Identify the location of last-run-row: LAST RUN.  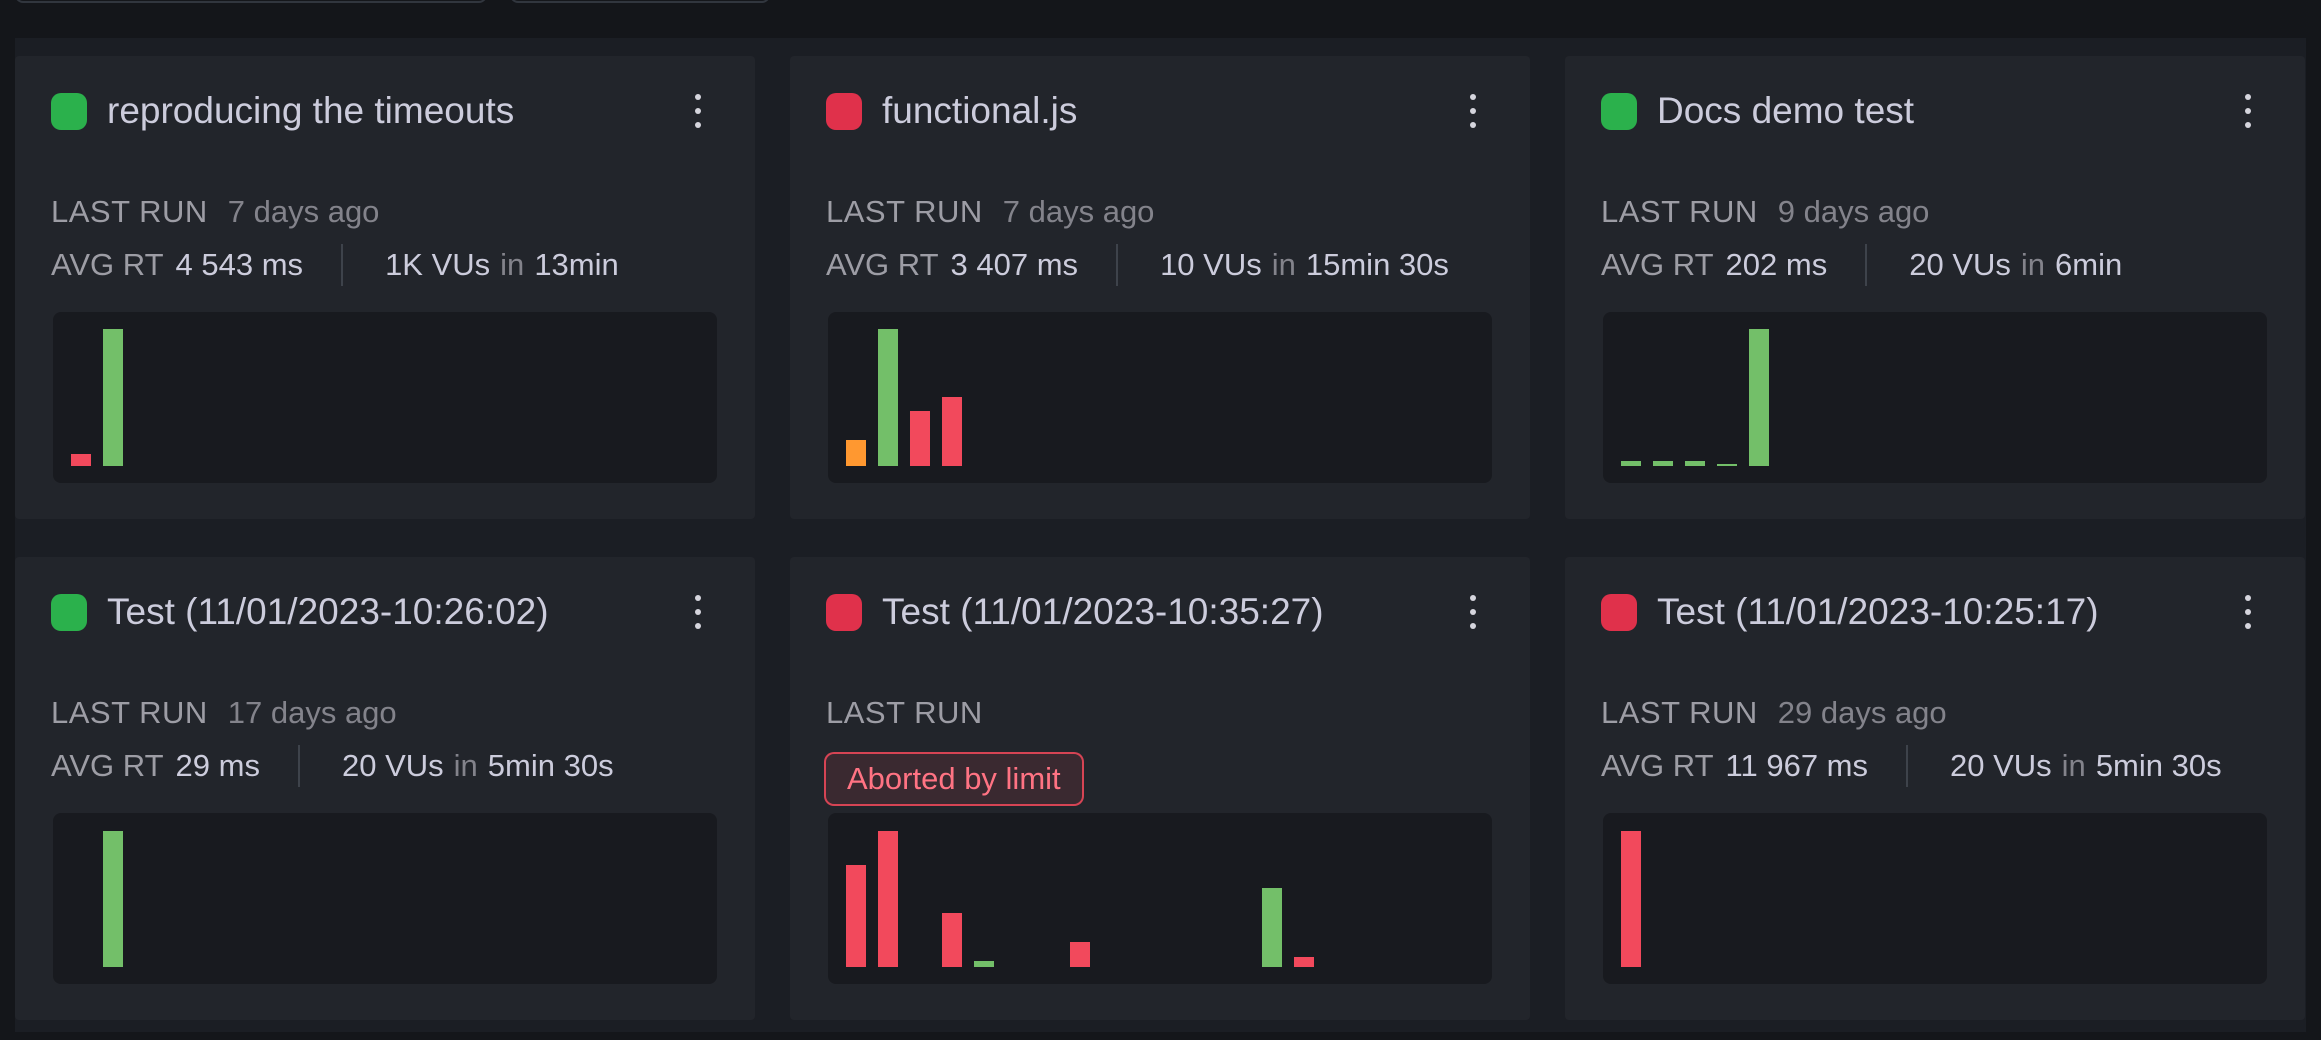
(914, 713).